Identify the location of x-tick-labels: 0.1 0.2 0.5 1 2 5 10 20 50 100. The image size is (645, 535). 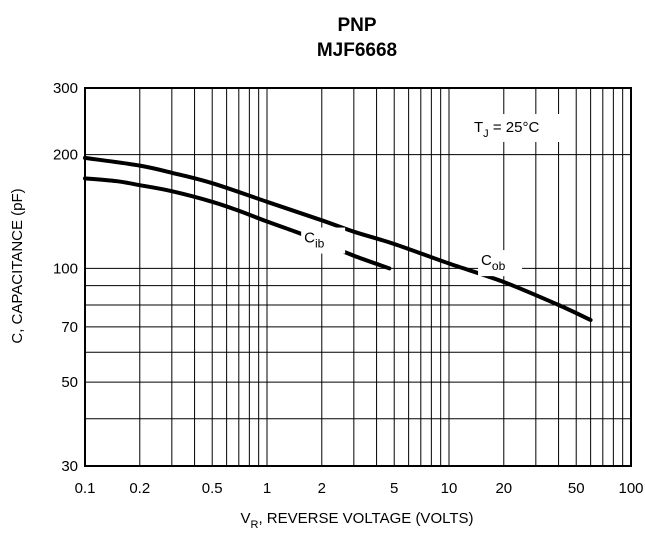
(359, 488).